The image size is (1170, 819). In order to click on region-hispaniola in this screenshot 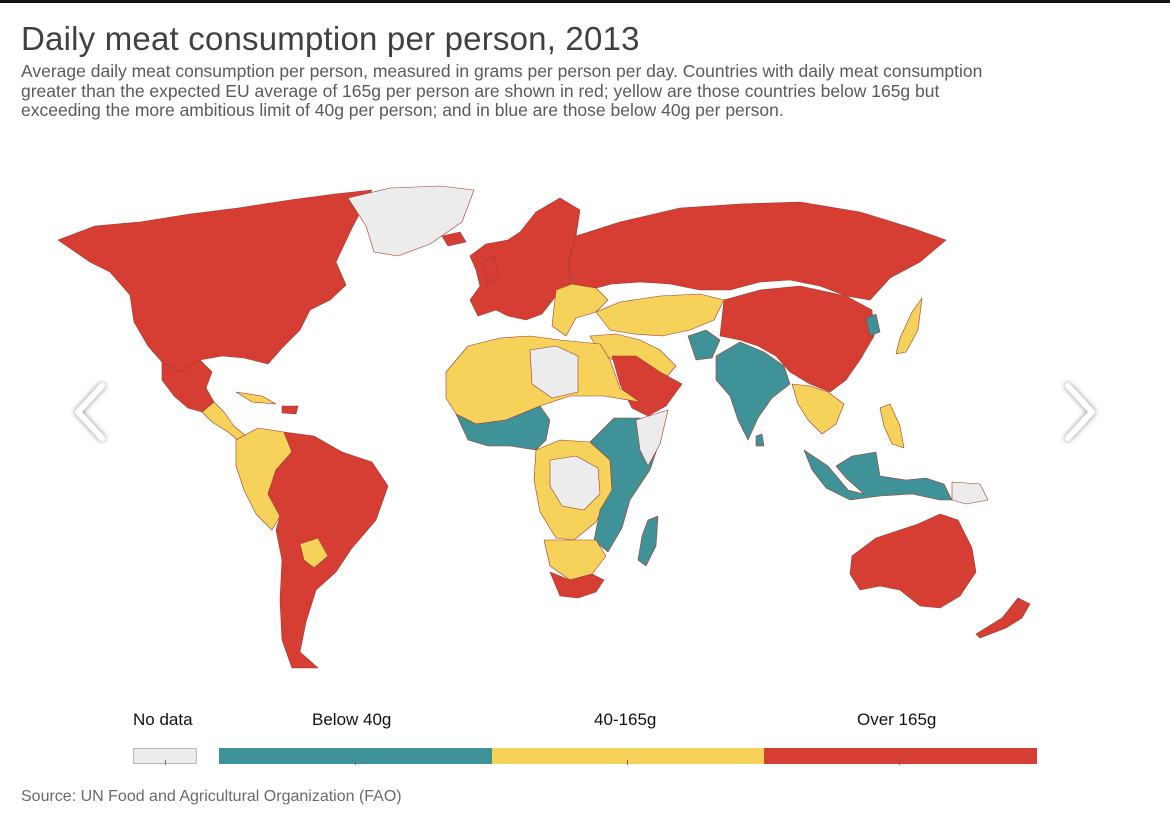, I will do `click(290, 410)`.